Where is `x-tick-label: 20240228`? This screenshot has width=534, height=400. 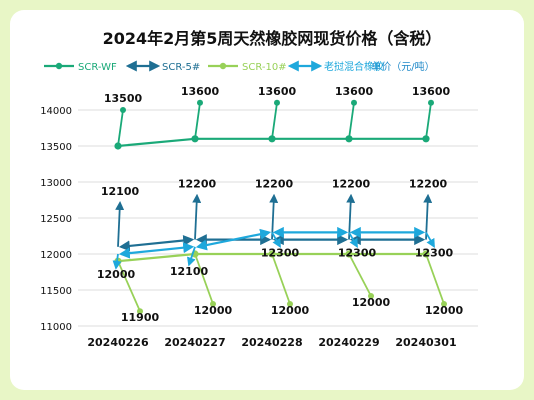
x-tick-label: 20240228 is located at coordinates (271, 342).